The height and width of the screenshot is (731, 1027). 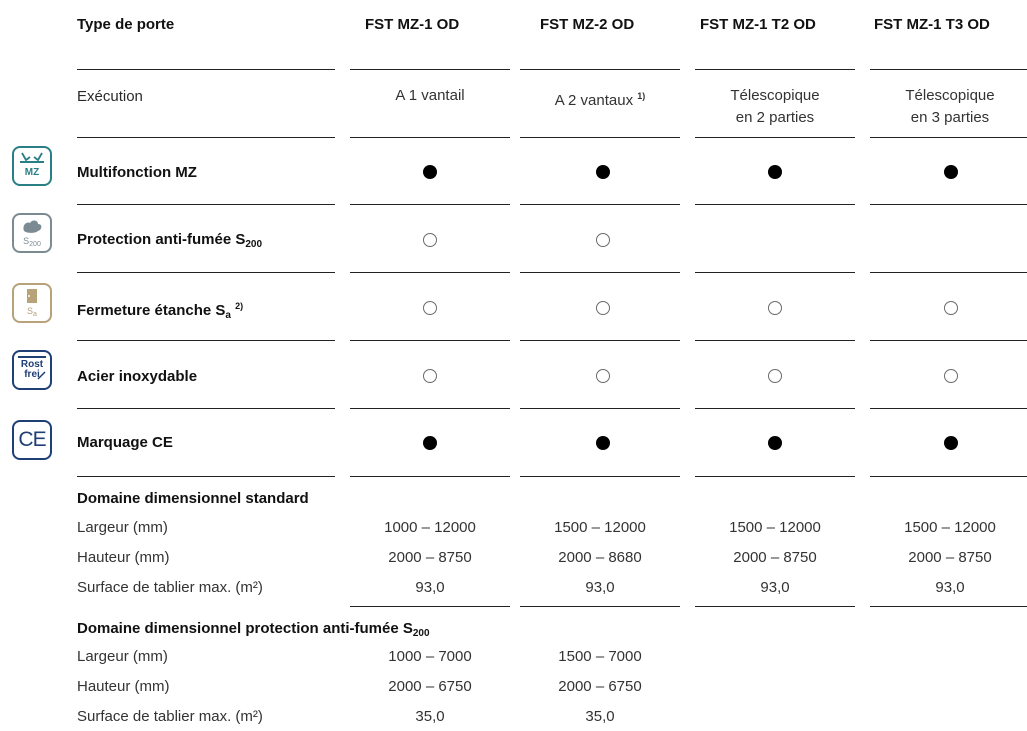 What do you see at coordinates (228, 315) in the screenshot?
I see `feature-label-subscript: a` at bounding box center [228, 315].